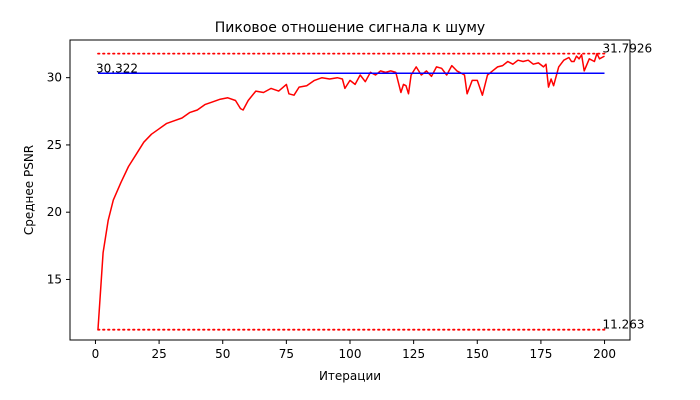  What do you see at coordinates (540, 354) in the screenshot?
I see `x-tick-label: 175` at bounding box center [540, 354].